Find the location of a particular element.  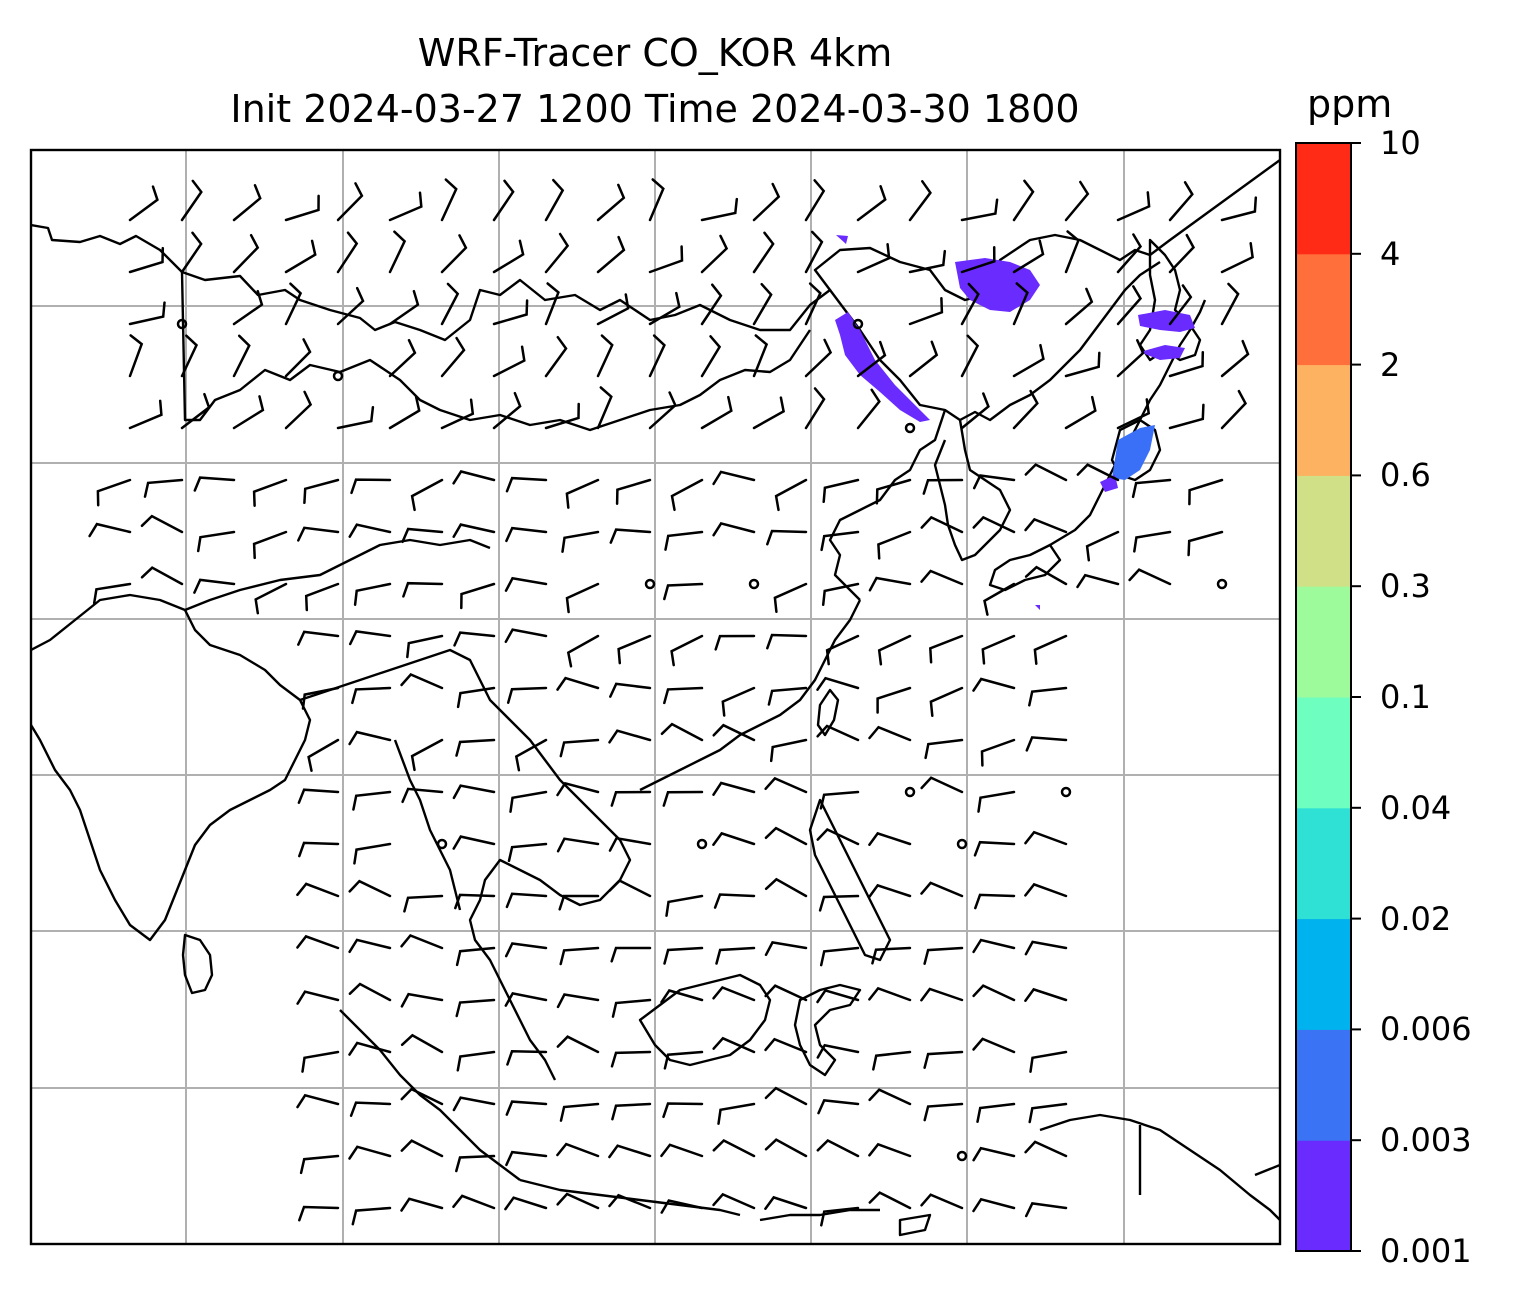

colorbar is located at coordinates (1328, 697).